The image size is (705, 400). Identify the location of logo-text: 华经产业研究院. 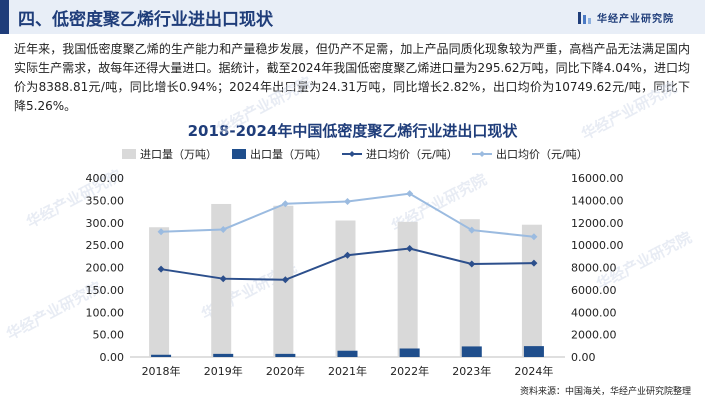
(635, 19).